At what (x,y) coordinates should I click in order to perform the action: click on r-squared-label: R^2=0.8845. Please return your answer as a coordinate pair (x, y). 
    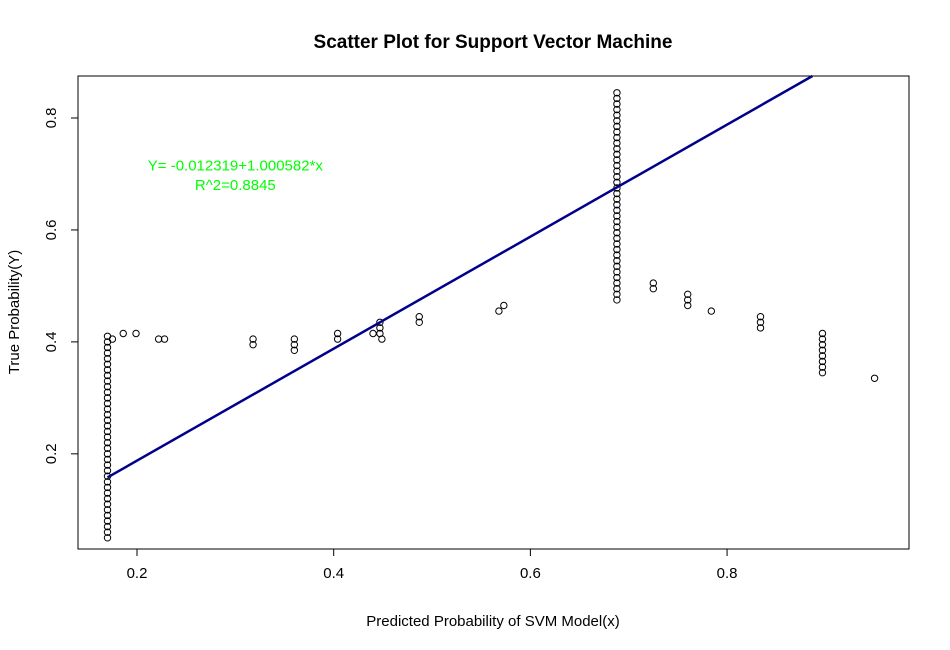
    Looking at the image, I should click on (235, 185).